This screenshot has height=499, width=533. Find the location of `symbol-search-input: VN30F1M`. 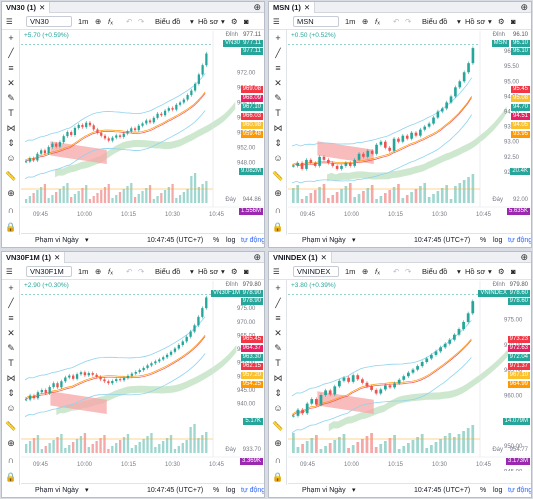

symbol-search-input: VN30F1M is located at coordinates (49, 271).